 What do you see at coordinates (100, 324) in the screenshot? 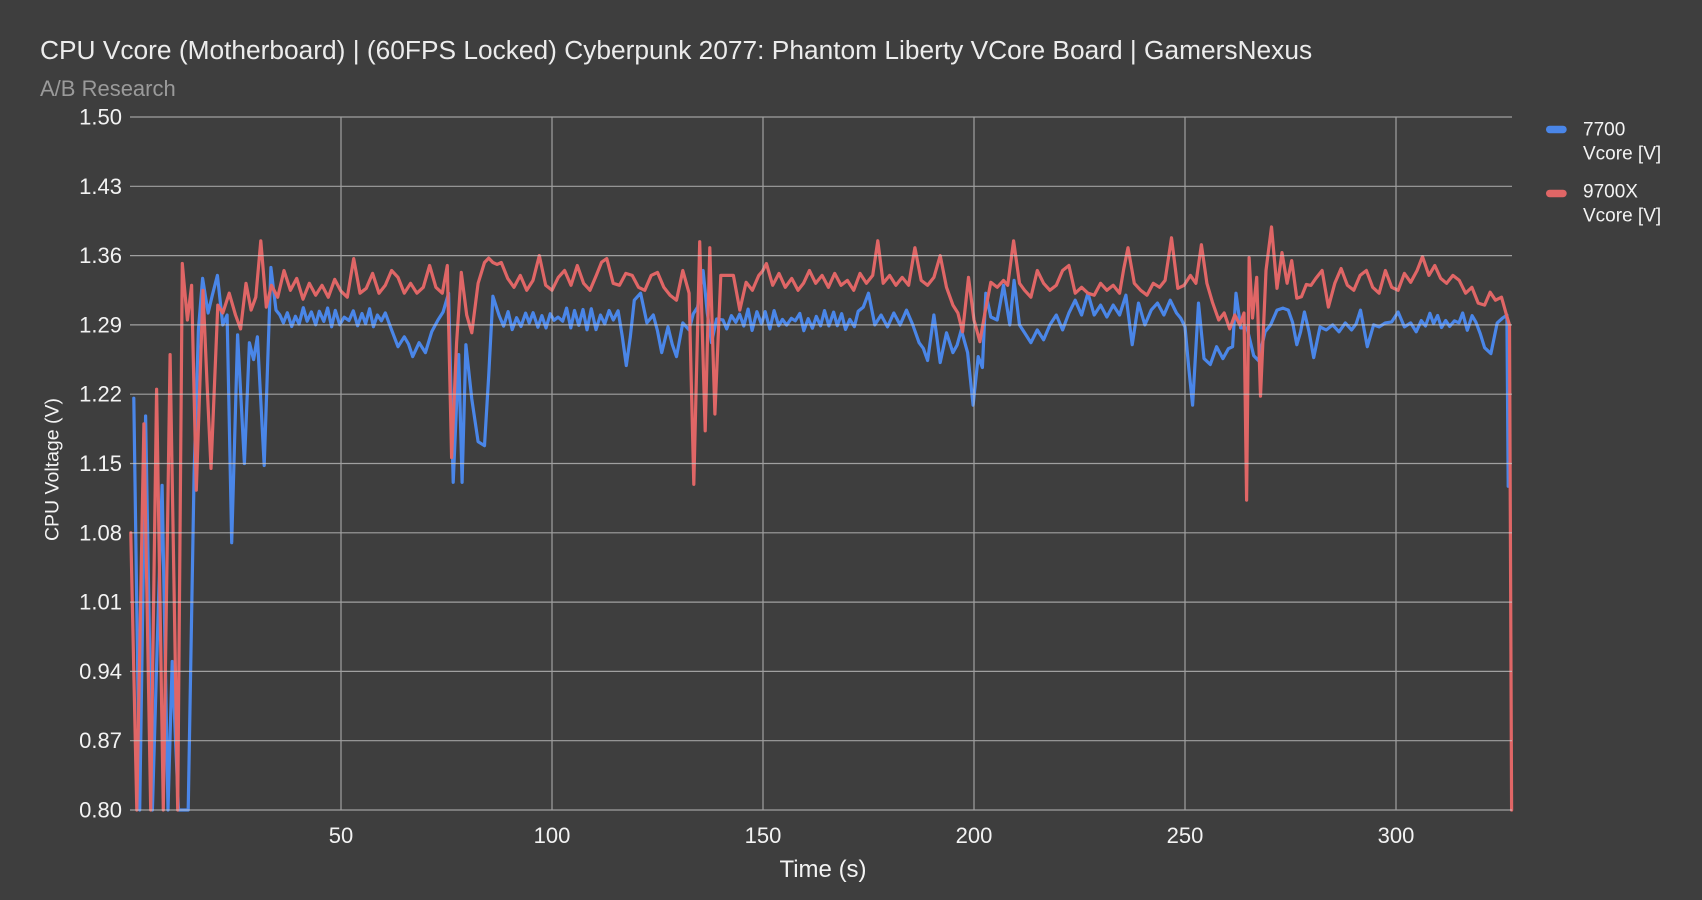
I see `svg-text: 1.29` at bounding box center [100, 324].